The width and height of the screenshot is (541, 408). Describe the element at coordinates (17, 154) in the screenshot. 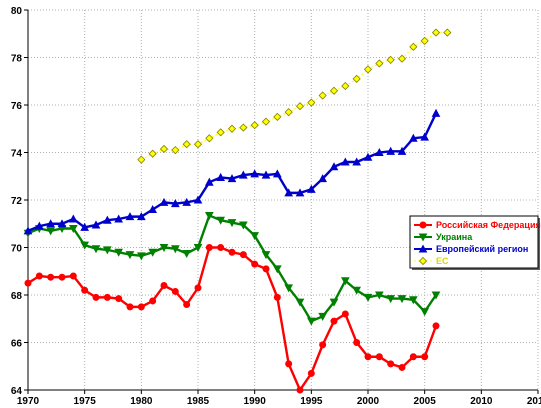

I see `y-tick-label: 74` at that location.